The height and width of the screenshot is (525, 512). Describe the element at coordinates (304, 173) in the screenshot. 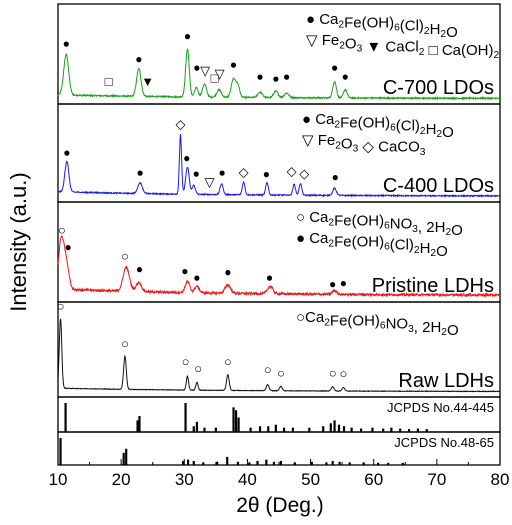

I see `peak-marker: ◇` at that location.